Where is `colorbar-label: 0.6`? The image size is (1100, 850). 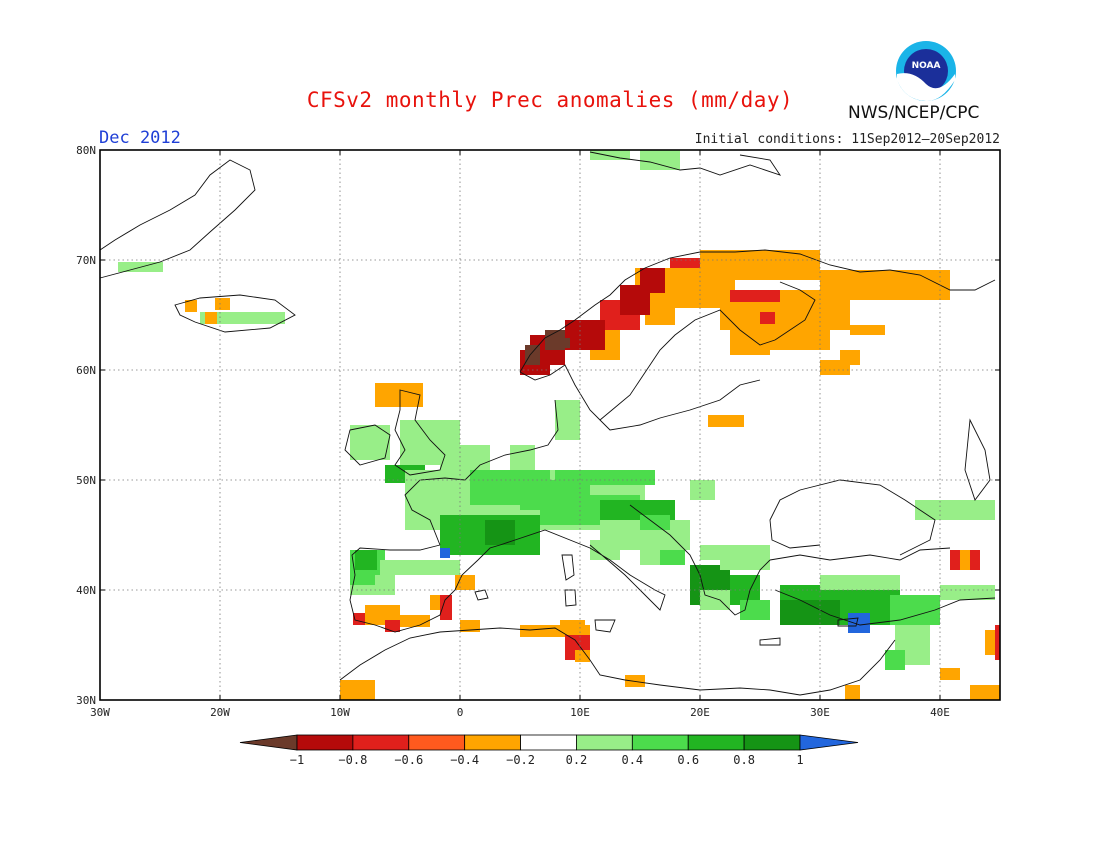
colorbar-label: 0.6 is located at coordinates (688, 760).